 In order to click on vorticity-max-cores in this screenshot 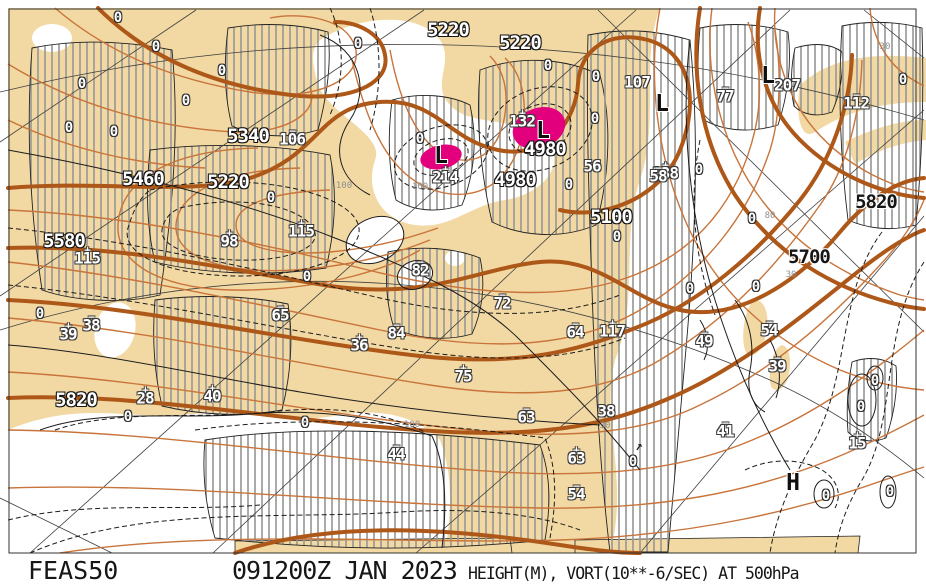, I will do `click(493, 138)`.